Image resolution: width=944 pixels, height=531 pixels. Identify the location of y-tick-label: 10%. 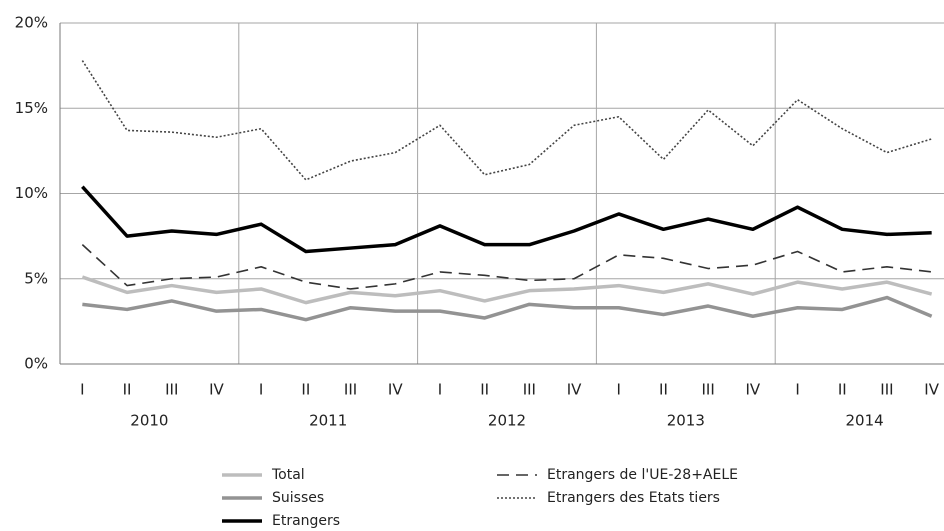
(31, 193).